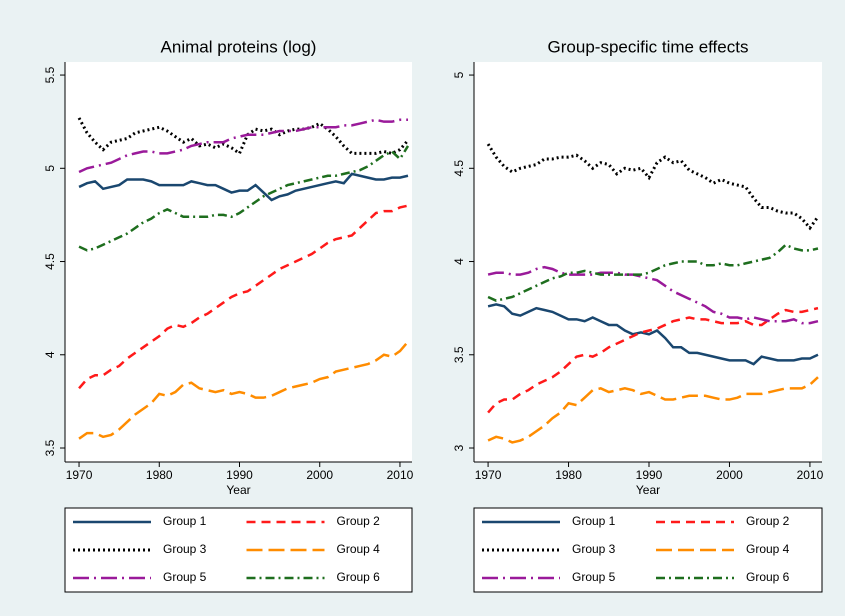 The width and height of the screenshot is (845, 616). Describe the element at coordinates (50, 74) in the screenshot. I see `y-tick-label: 5.5` at that location.